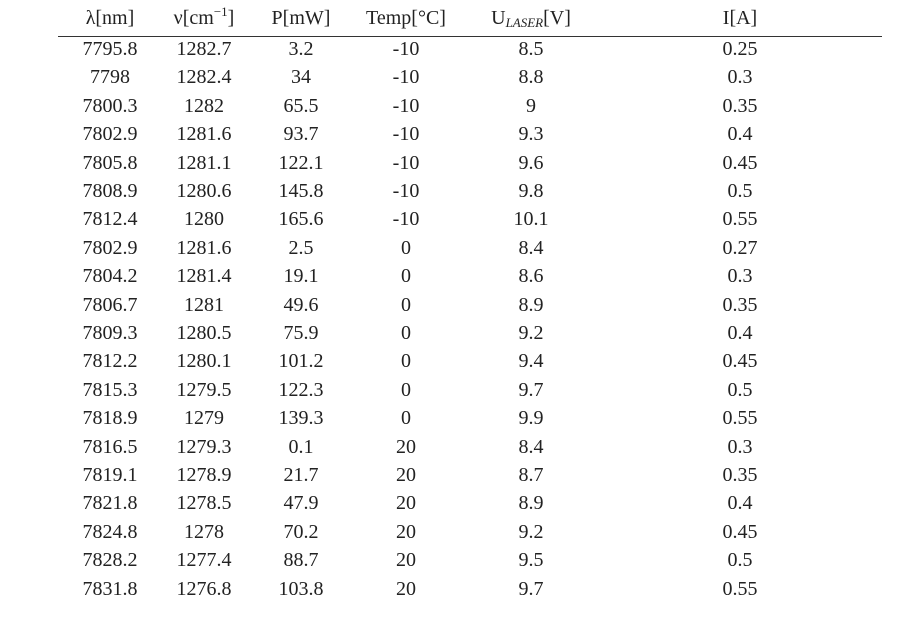  I want to click on header-text: P[mW], so click(301, 18).